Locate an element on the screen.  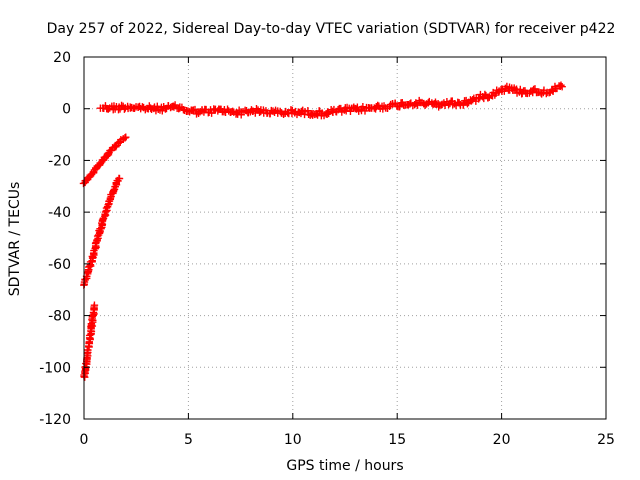
y-tick-label: -60 is located at coordinates (59, 265).